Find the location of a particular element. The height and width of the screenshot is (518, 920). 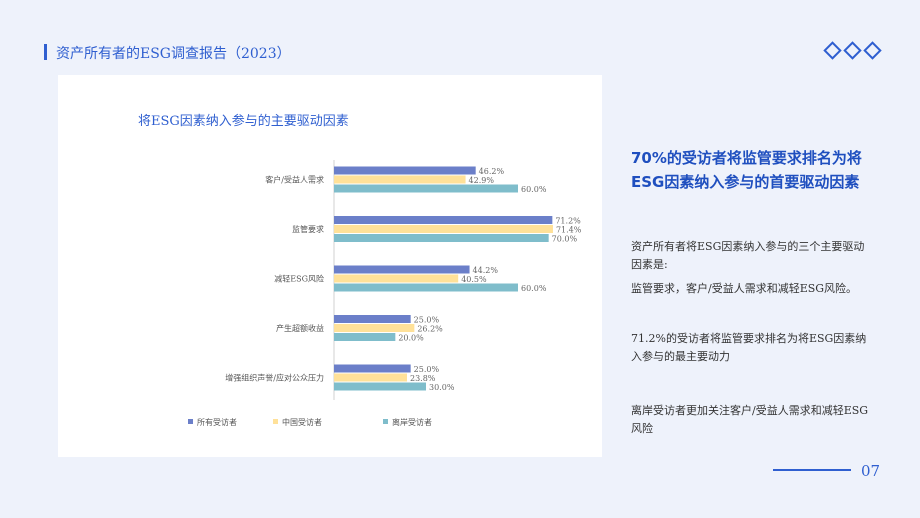

legend-entry: 离岸受访者 is located at coordinates (412, 422).